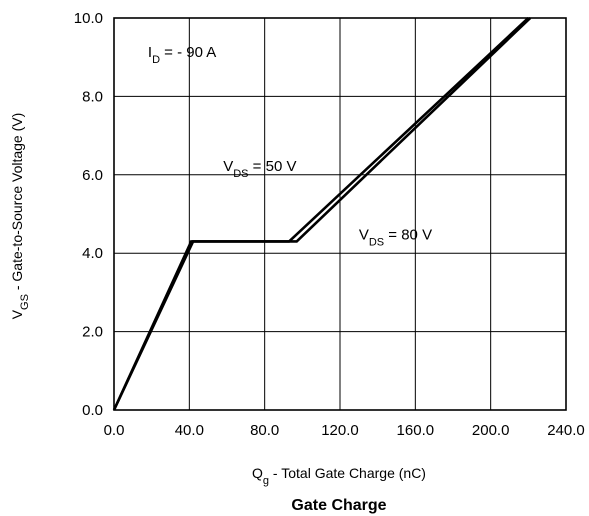 The image size is (589, 516). What do you see at coordinates (92, 253) in the screenshot?
I see `y-tick-label: 4.0` at bounding box center [92, 253].